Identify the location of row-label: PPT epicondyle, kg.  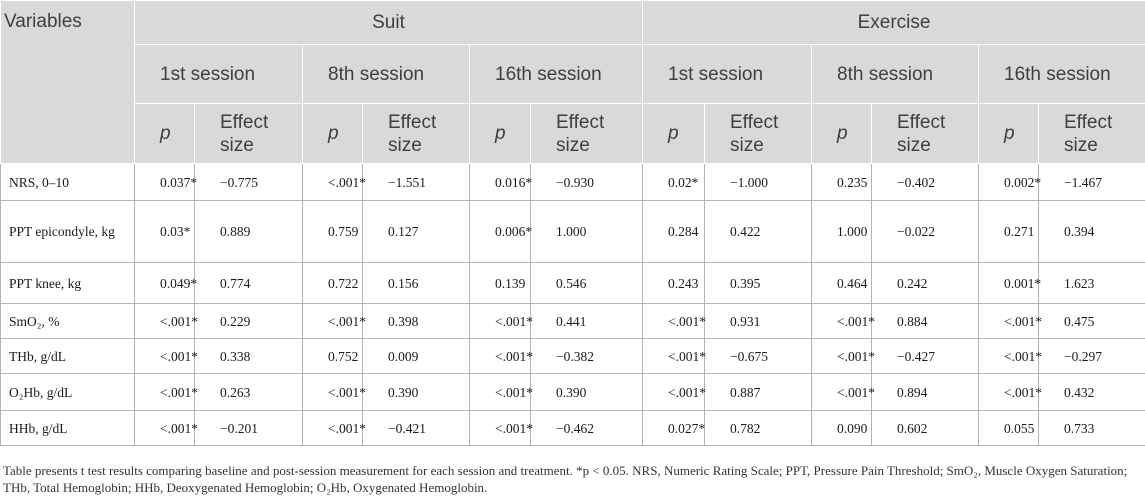
(67, 231).